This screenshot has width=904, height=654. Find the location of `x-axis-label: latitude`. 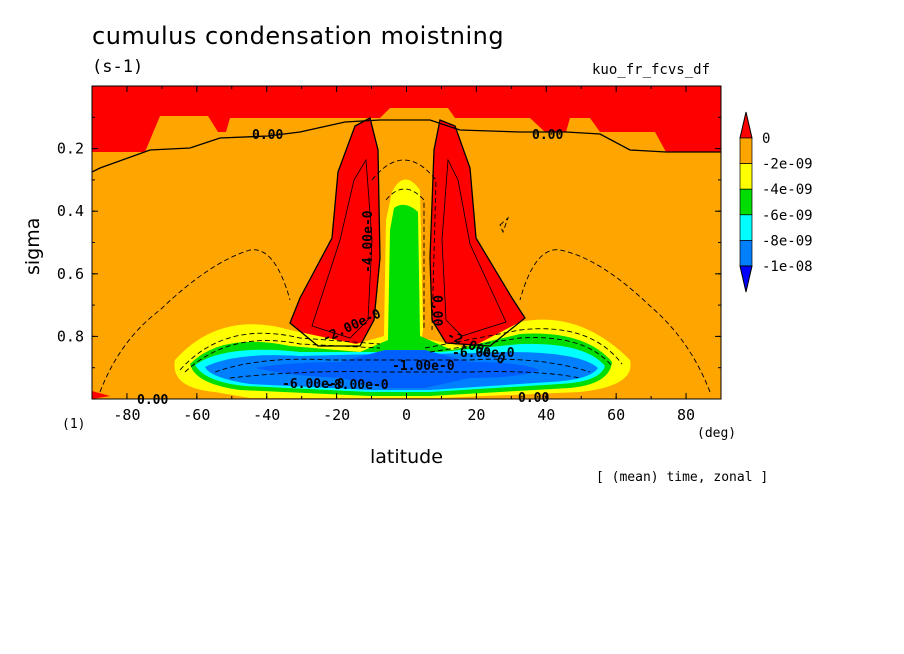

x-axis-label: latitude is located at coordinates (406, 457).